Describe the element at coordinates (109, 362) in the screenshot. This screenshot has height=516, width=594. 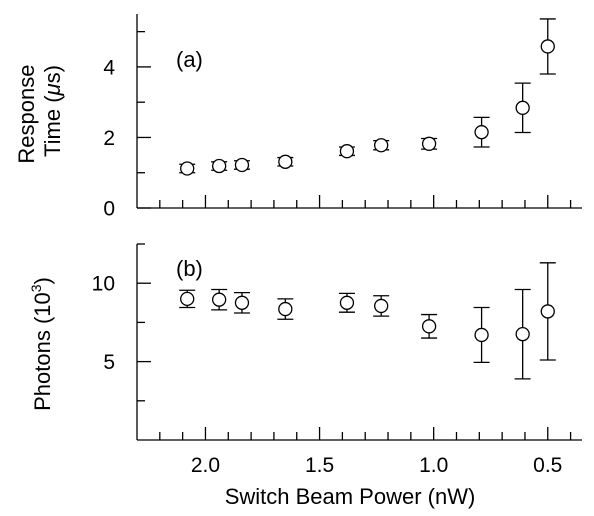
I see `panel-b-ytick-label: 5` at that location.